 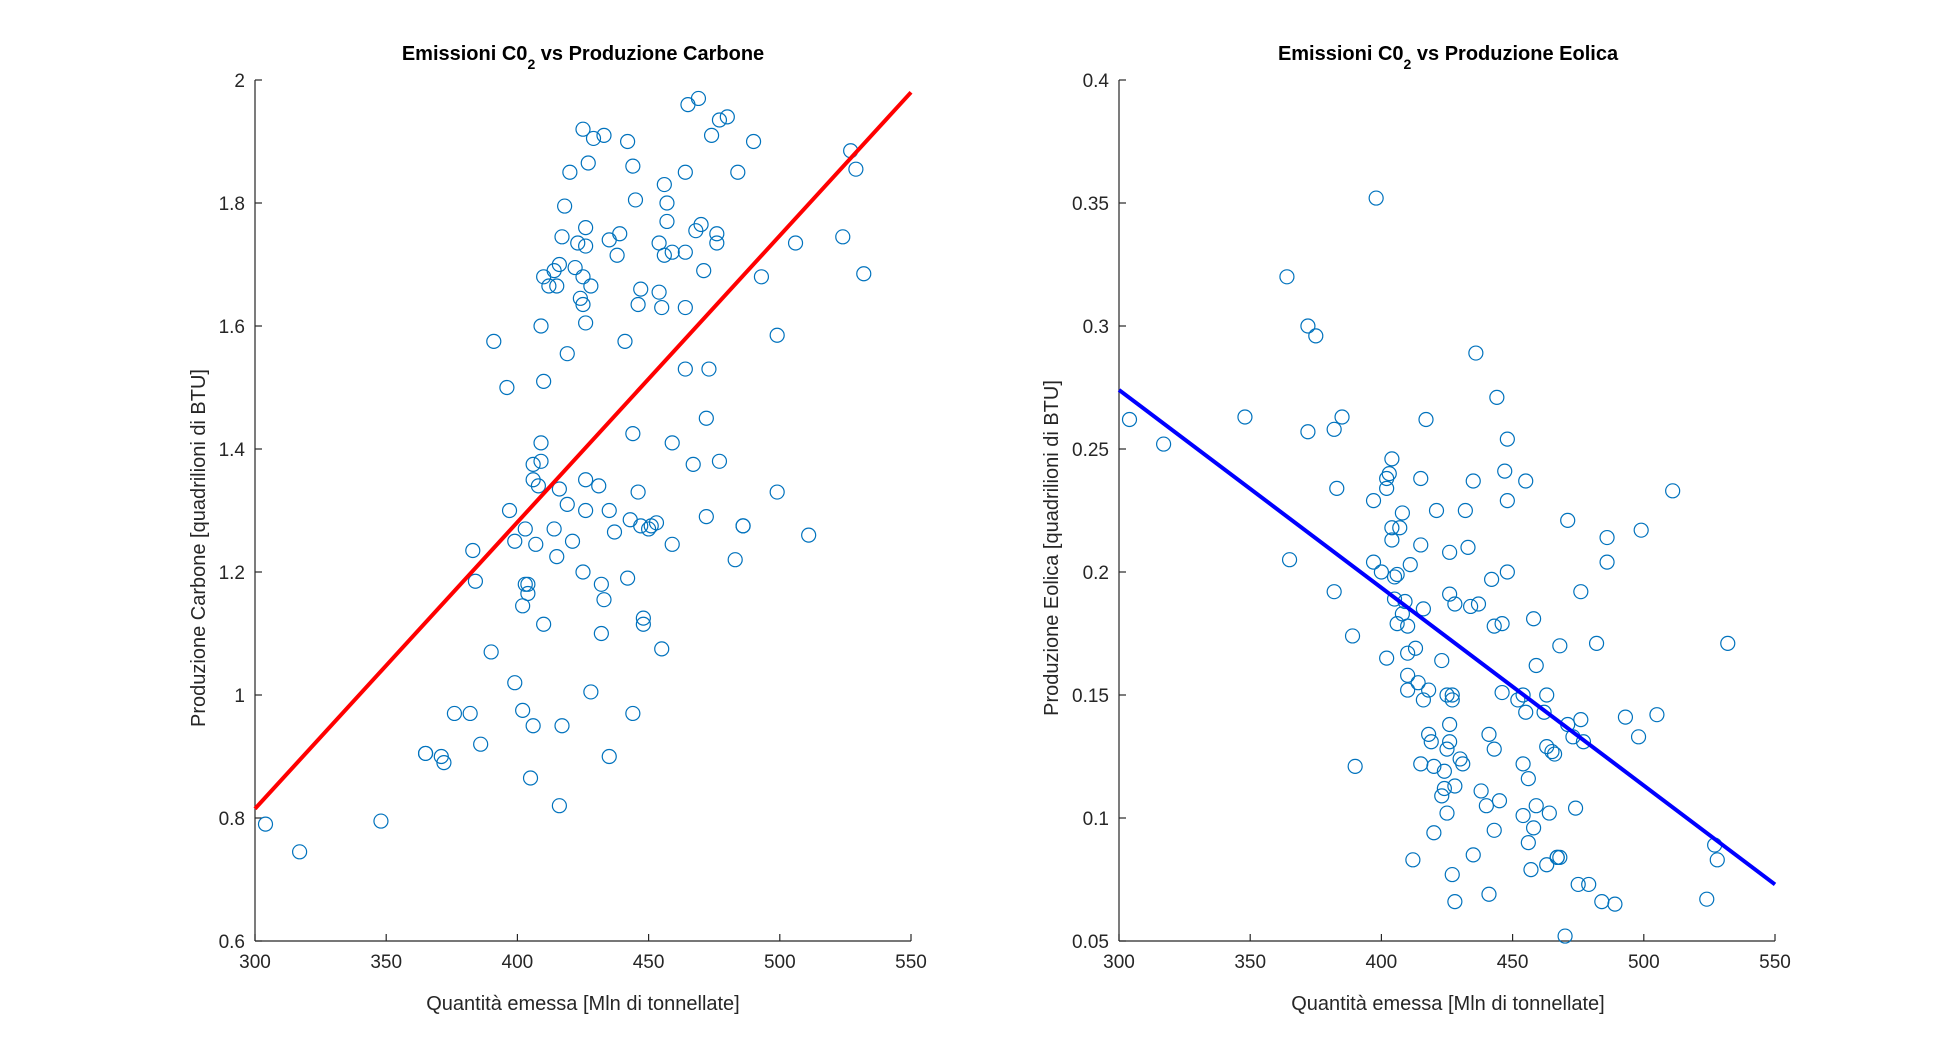 What do you see at coordinates (583, 57) in the screenshot?
I see `chart-title: Emissioni C02 vs Produzione Carbone` at bounding box center [583, 57].